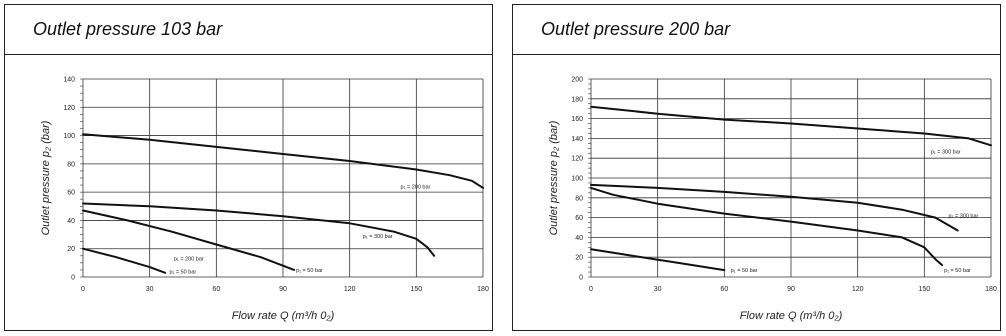 The image size is (1006, 336). Describe the element at coordinates (577, 99) in the screenshot. I see `y-tick-label: 180` at that location.